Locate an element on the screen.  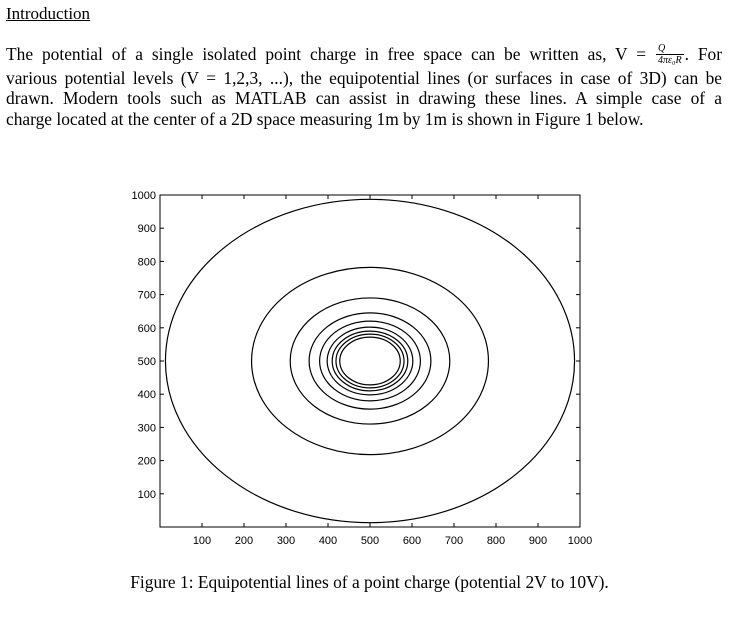
formula-numerator: Q is located at coordinates (670, 49).